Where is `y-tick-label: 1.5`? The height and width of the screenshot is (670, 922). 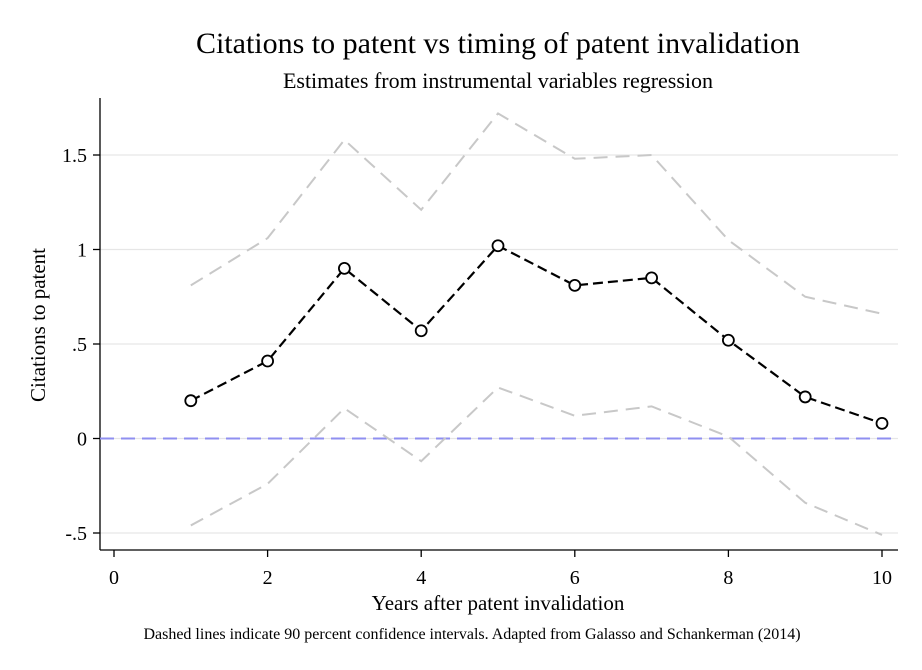 y-tick-label: 1.5 is located at coordinates (74, 156).